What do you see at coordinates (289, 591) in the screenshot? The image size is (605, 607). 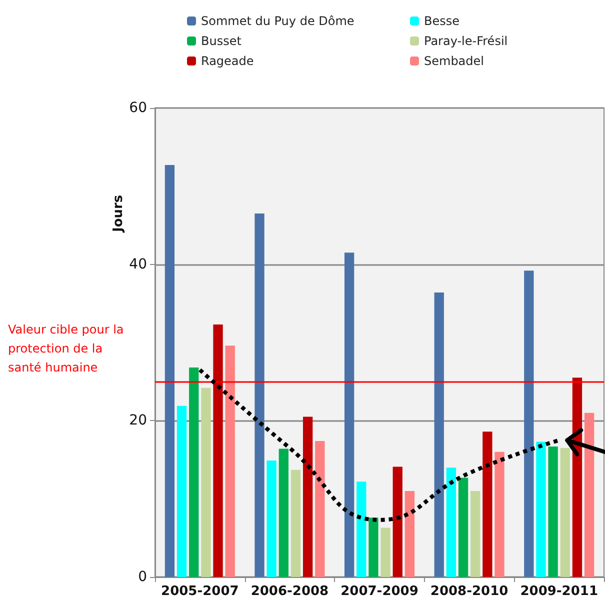 I see `x-tick-label: 2006-2008` at bounding box center [289, 591].